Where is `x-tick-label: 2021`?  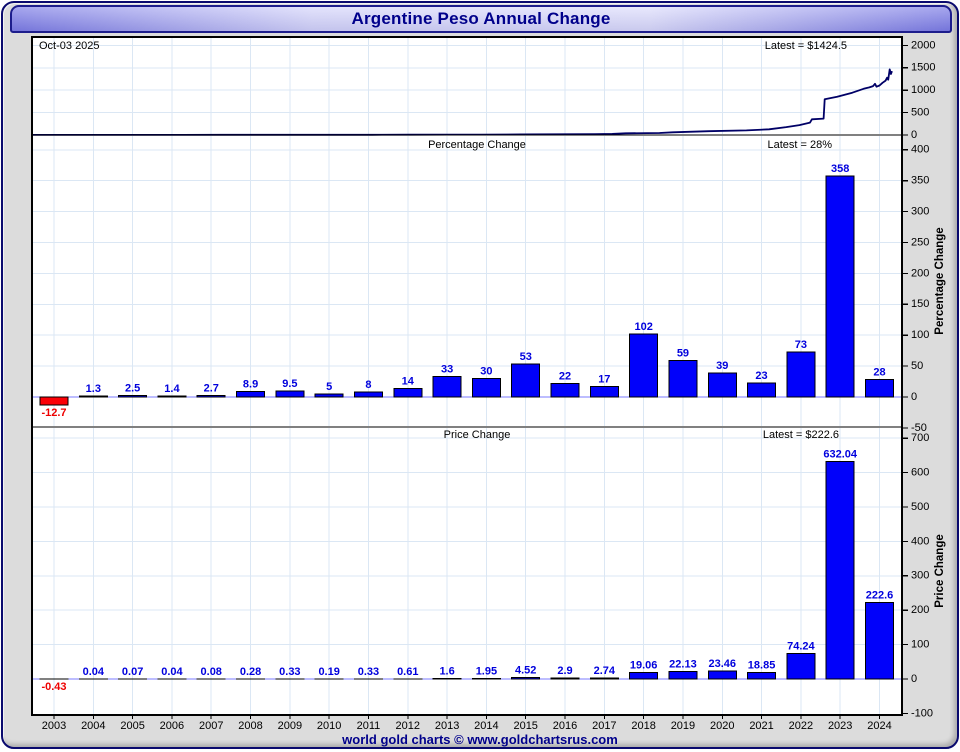 x-tick-label: 2021 is located at coordinates (761, 726).